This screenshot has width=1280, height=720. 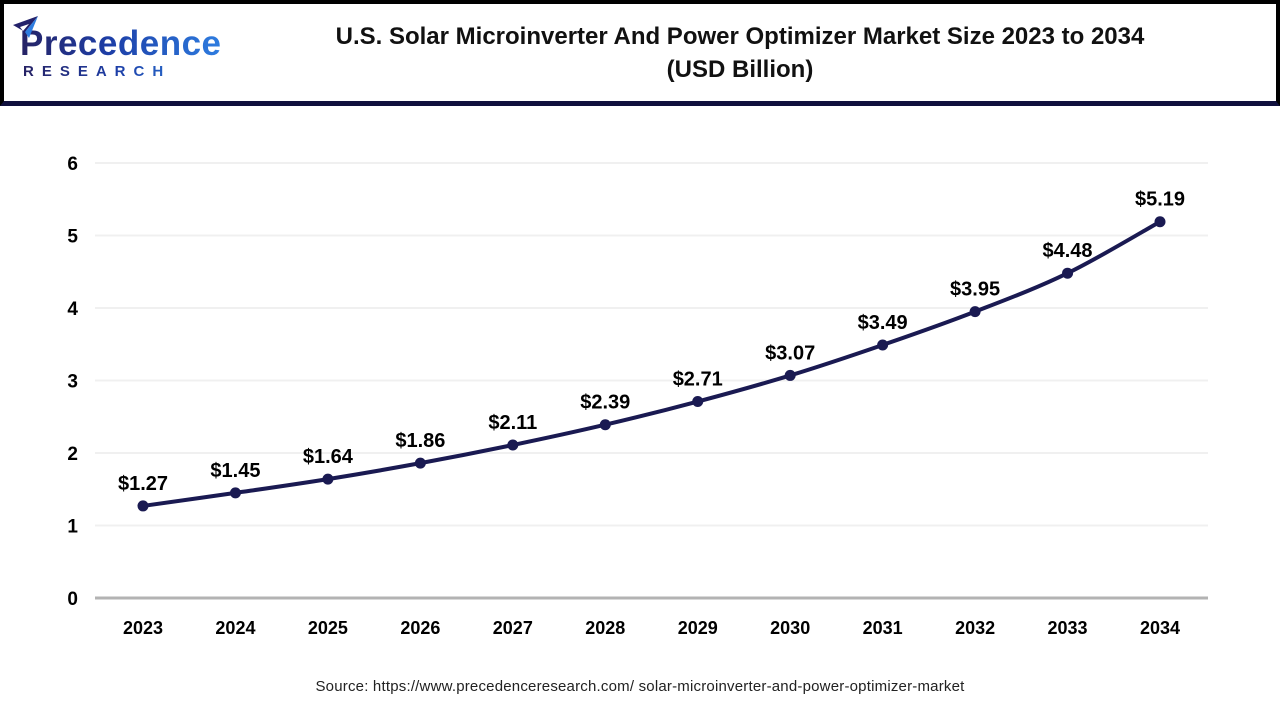 I want to click on data-label: $1.64, so click(x=328, y=457).